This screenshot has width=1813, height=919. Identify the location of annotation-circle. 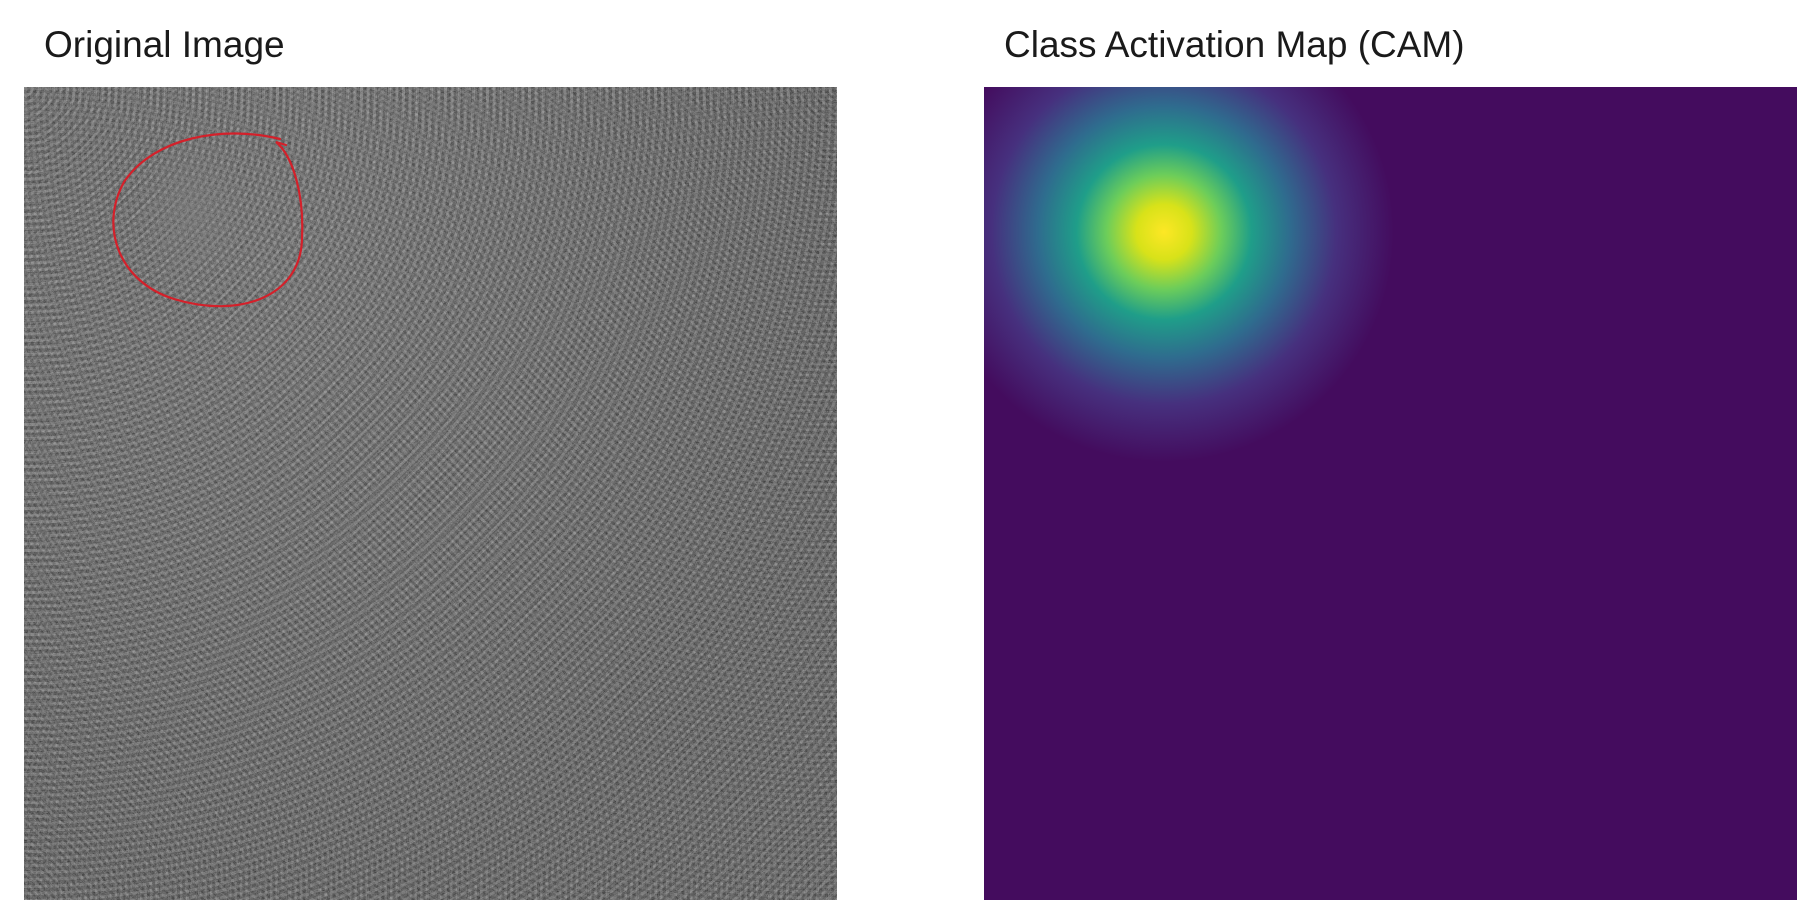
(208, 220).